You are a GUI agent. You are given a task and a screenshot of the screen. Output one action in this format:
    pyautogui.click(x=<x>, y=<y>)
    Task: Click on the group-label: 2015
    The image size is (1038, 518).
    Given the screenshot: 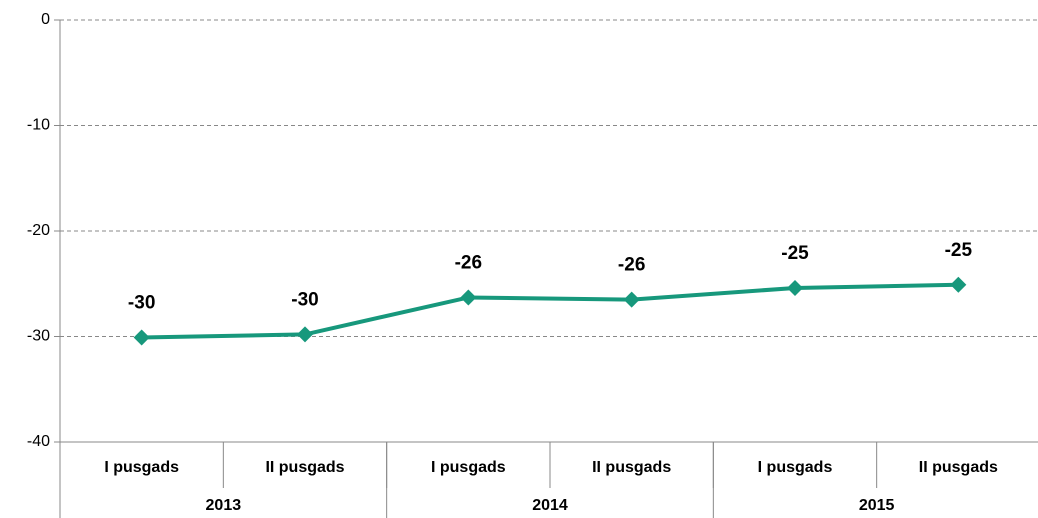 What is the action you would take?
    pyautogui.click(x=877, y=505)
    